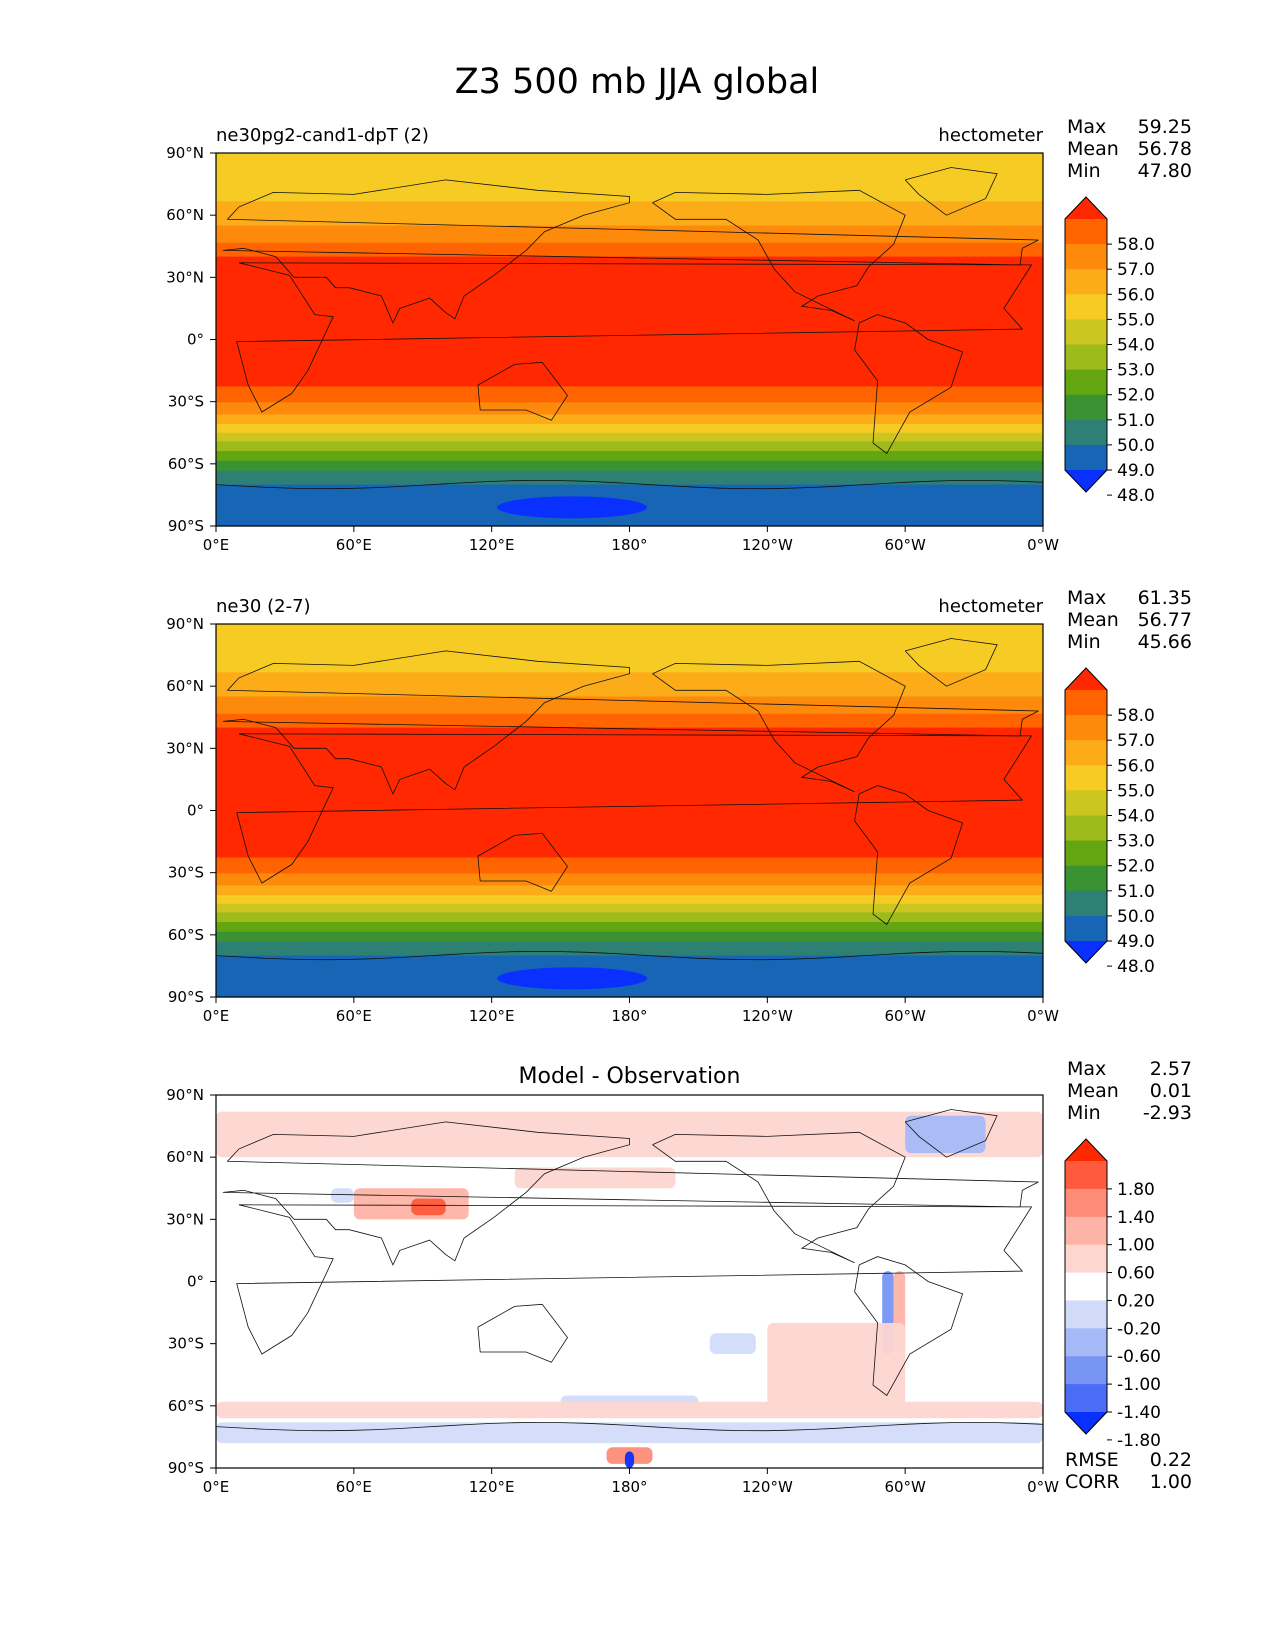 This screenshot has width=1275, height=1650. I want to click on colorbar-label-1-3: 55.0, so click(1136, 791).